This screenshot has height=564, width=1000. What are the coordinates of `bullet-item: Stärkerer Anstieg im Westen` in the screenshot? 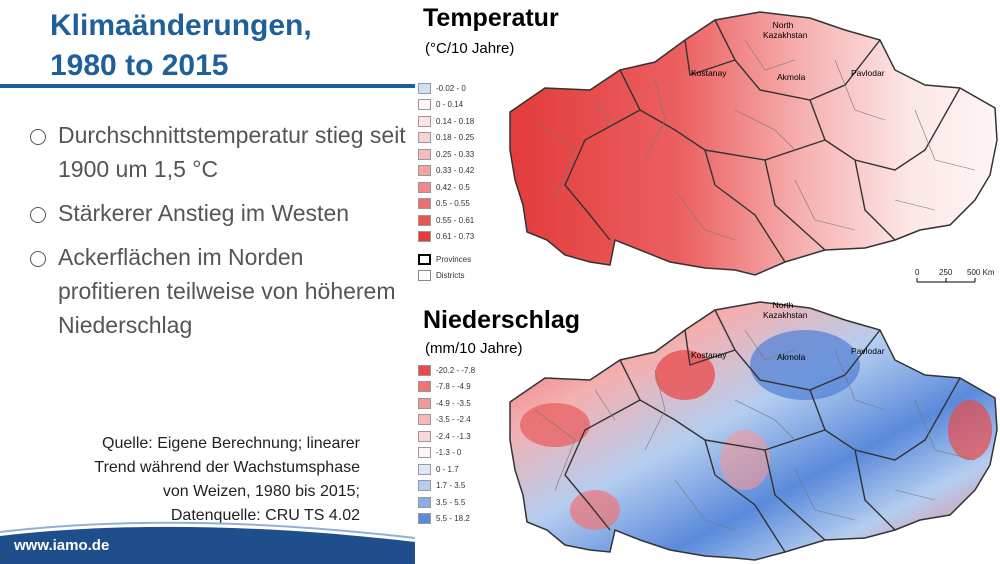 It's located at (220, 213).